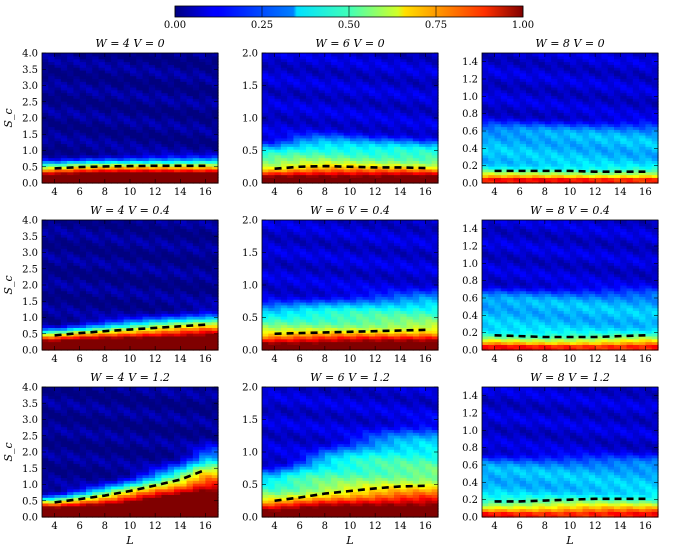  What do you see at coordinates (570, 171) in the screenshot?
I see `mean-curve` at bounding box center [570, 171].